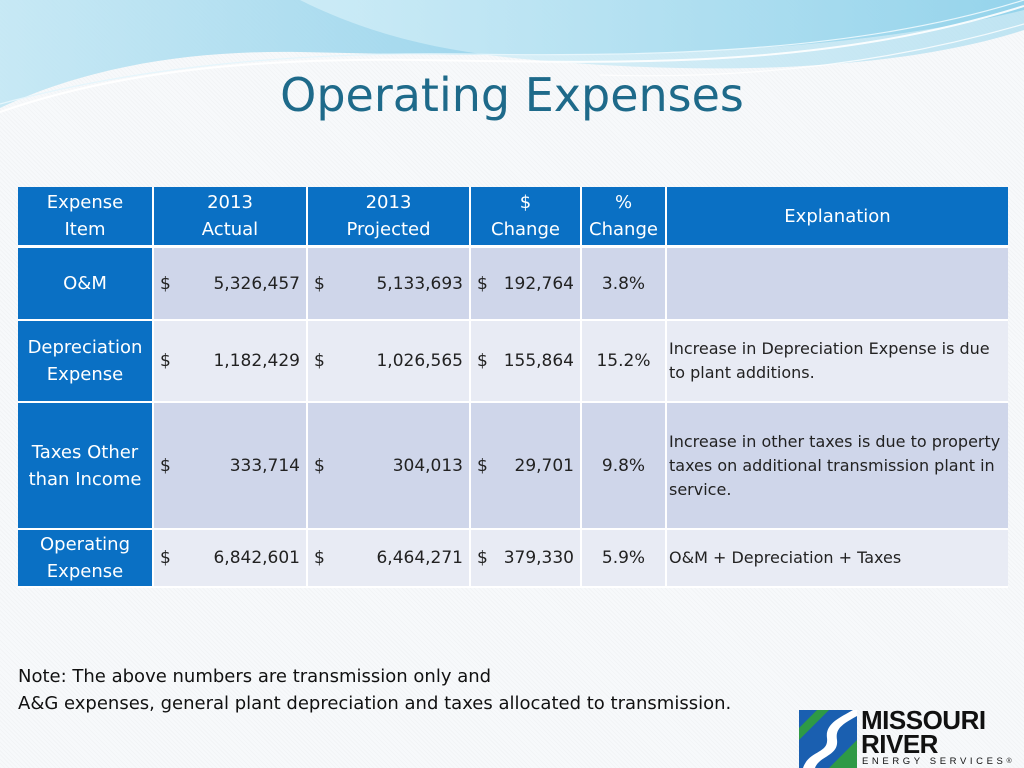  What do you see at coordinates (389, 559) in the screenshot?
I see `projected-cell: $6,464,271` at bounding box center [389, 559].